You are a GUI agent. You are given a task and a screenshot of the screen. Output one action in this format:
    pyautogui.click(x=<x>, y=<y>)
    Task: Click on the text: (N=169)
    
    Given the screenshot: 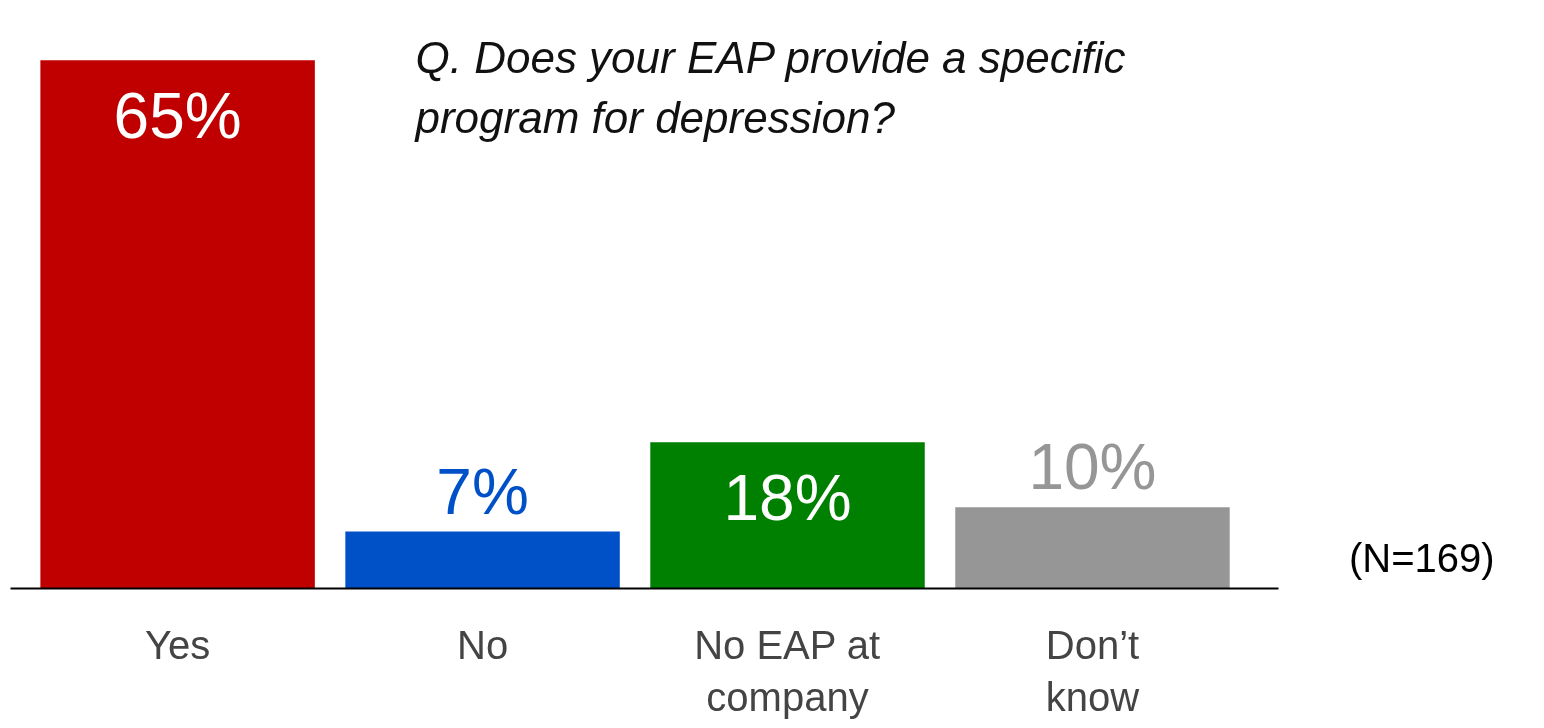 What is the action you would take?
    pyautogui.click(x=1422, y=558)
    